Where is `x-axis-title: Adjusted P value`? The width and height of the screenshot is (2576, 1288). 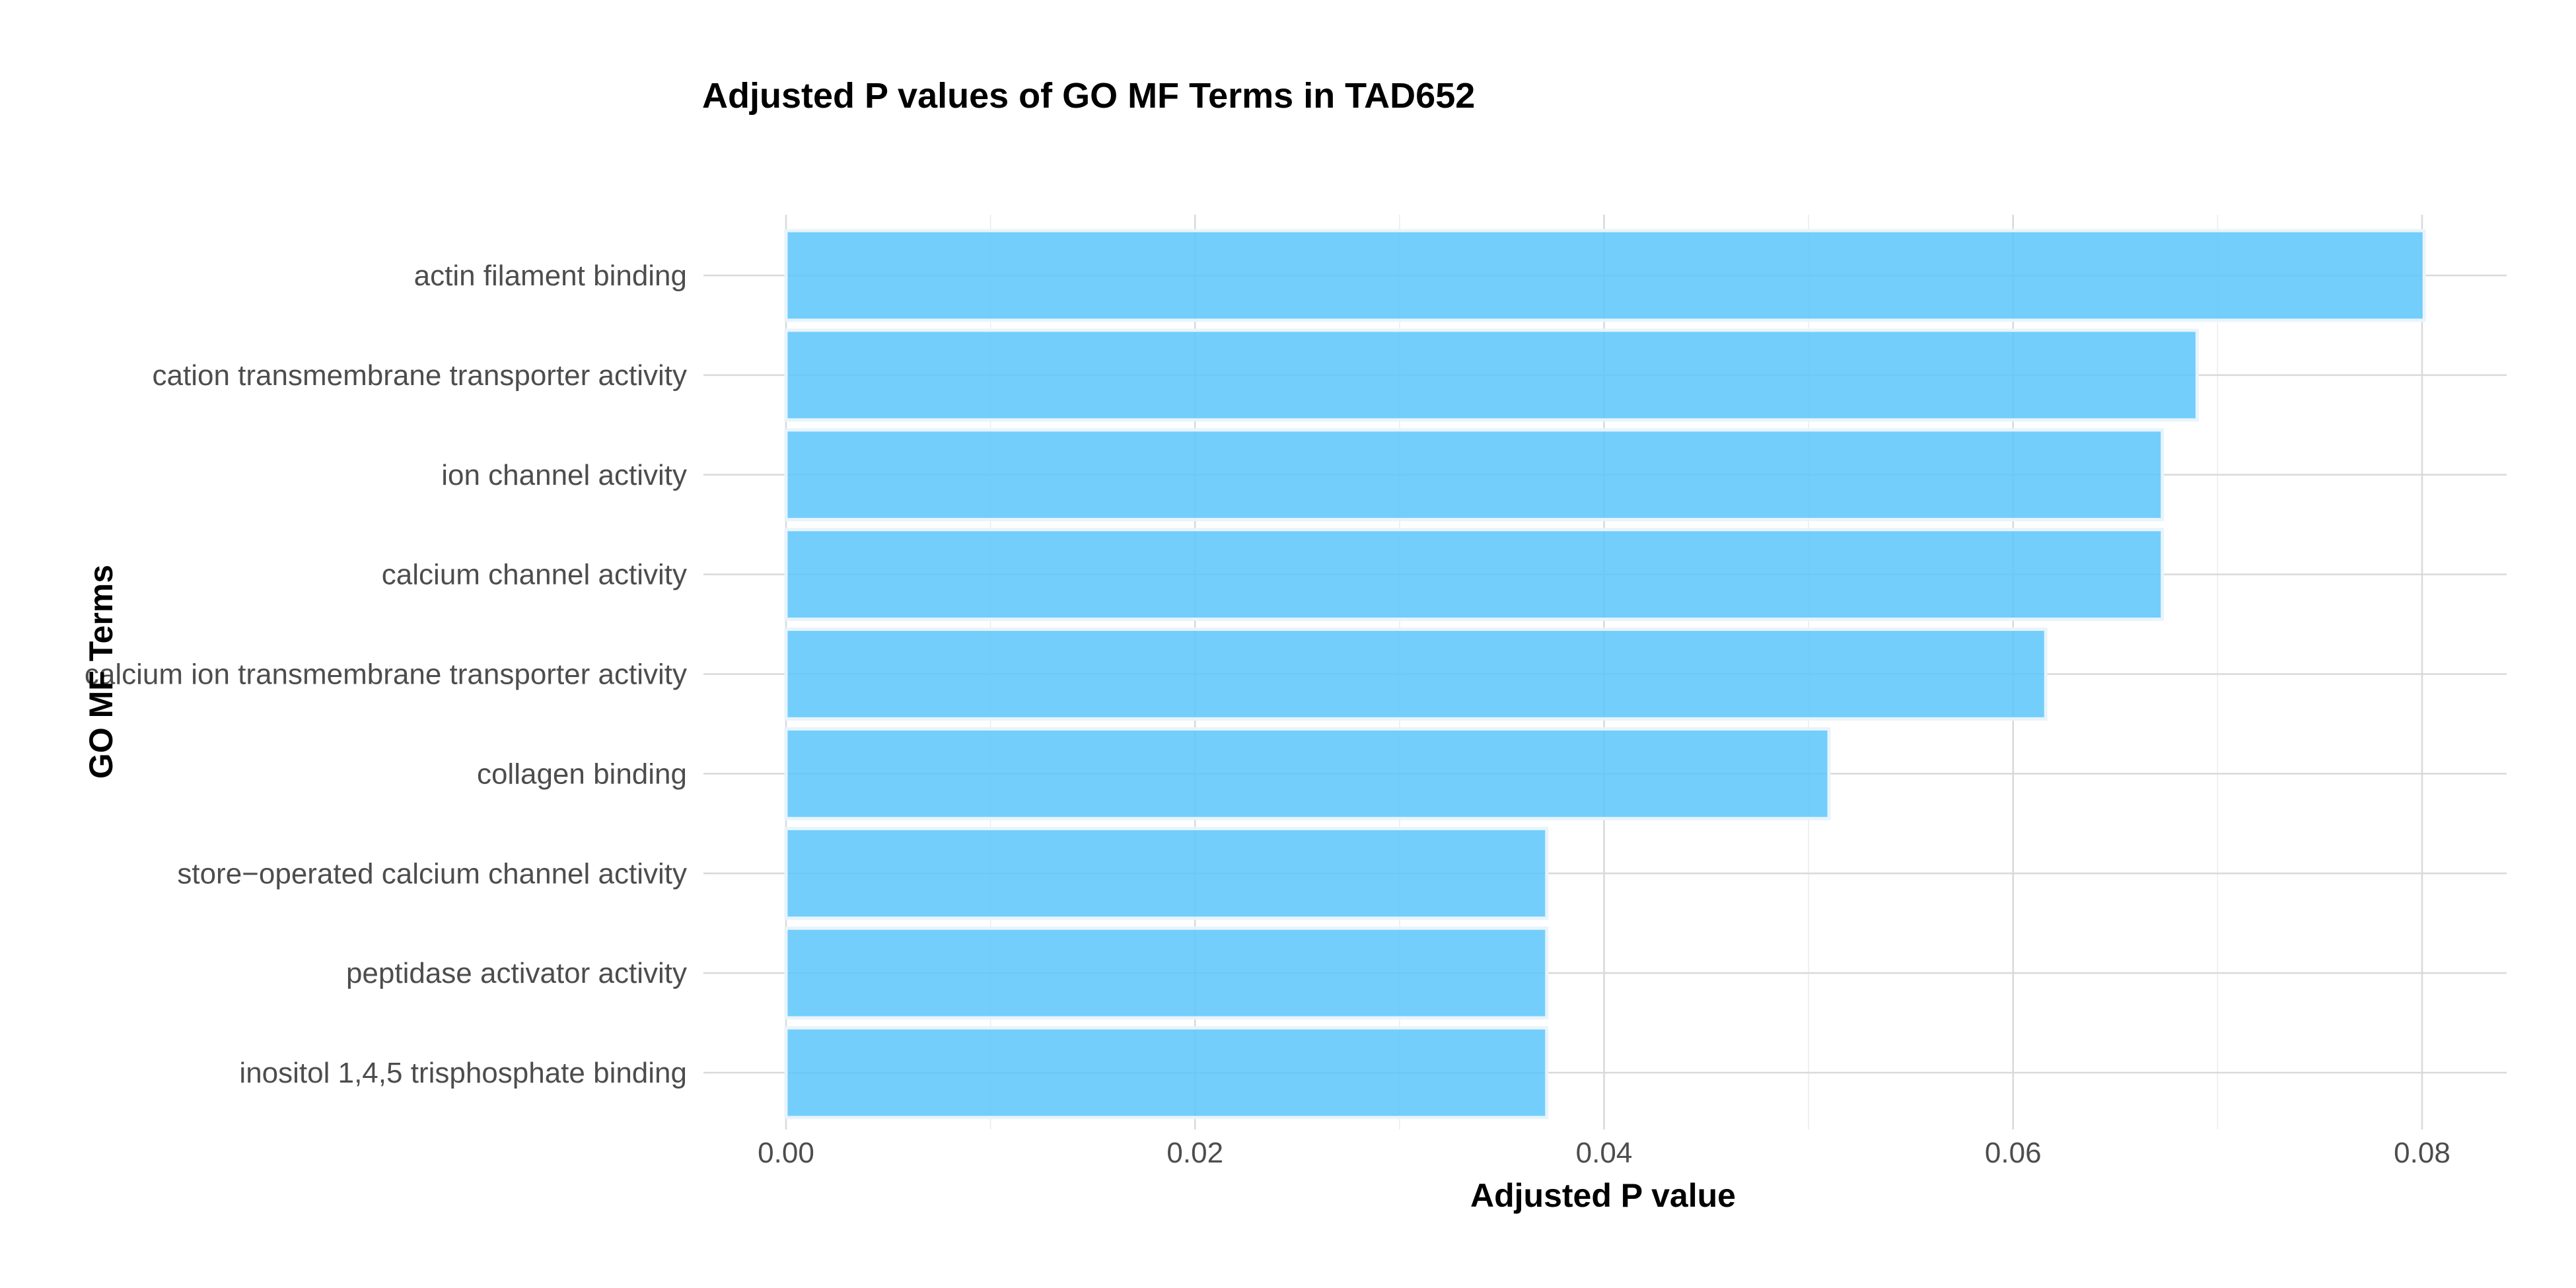 x-axis-title: Adjusted P value is located at coordinates (1603, 1195).